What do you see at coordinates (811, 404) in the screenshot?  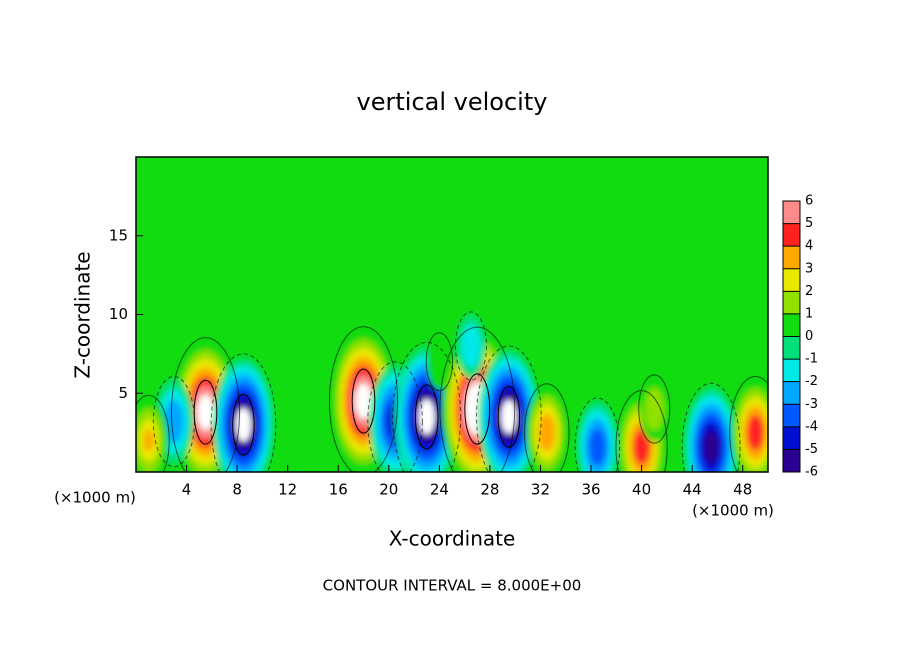 I see `colorbar-tick-label: -3` at bounding box center [811, 404].